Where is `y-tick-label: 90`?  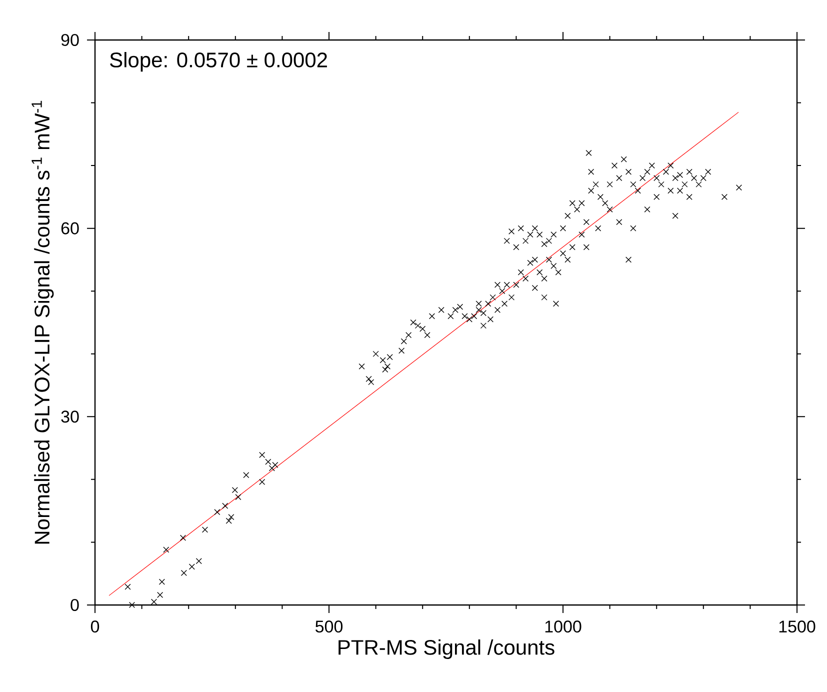 y-tick-label: 90 is located at coordinates (70, 40).